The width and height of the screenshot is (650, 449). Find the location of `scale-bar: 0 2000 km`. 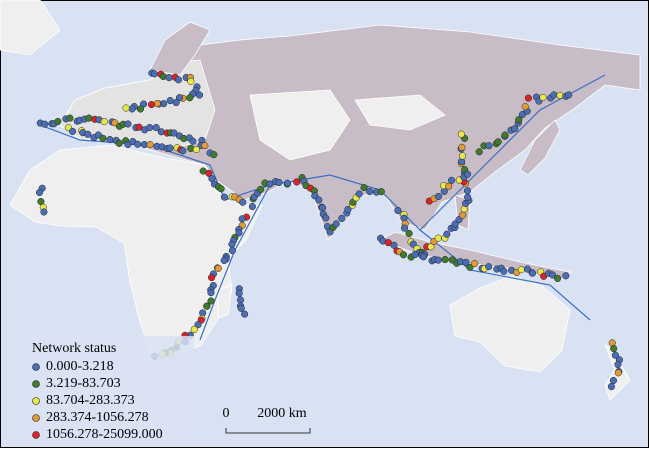

scale-bar: 0 2000 km is located at coordinates (267, 420).